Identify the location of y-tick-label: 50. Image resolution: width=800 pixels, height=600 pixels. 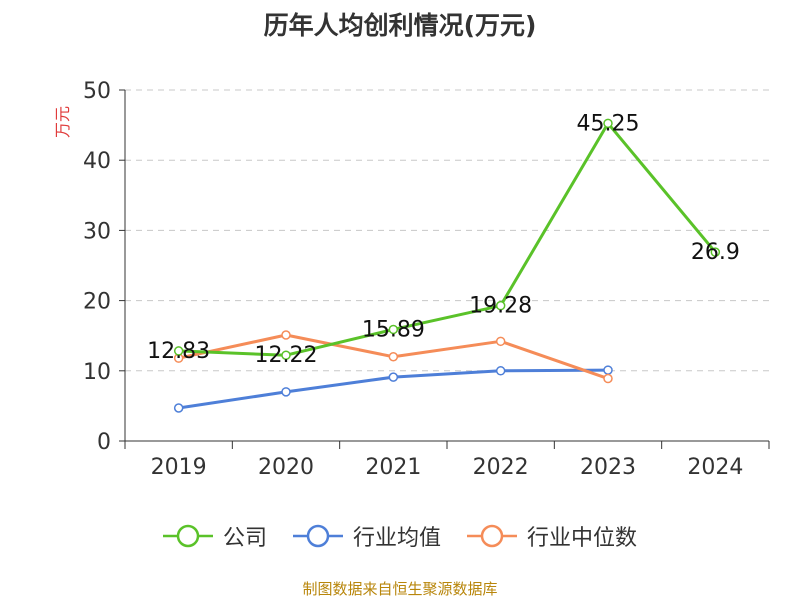
(97, 91).